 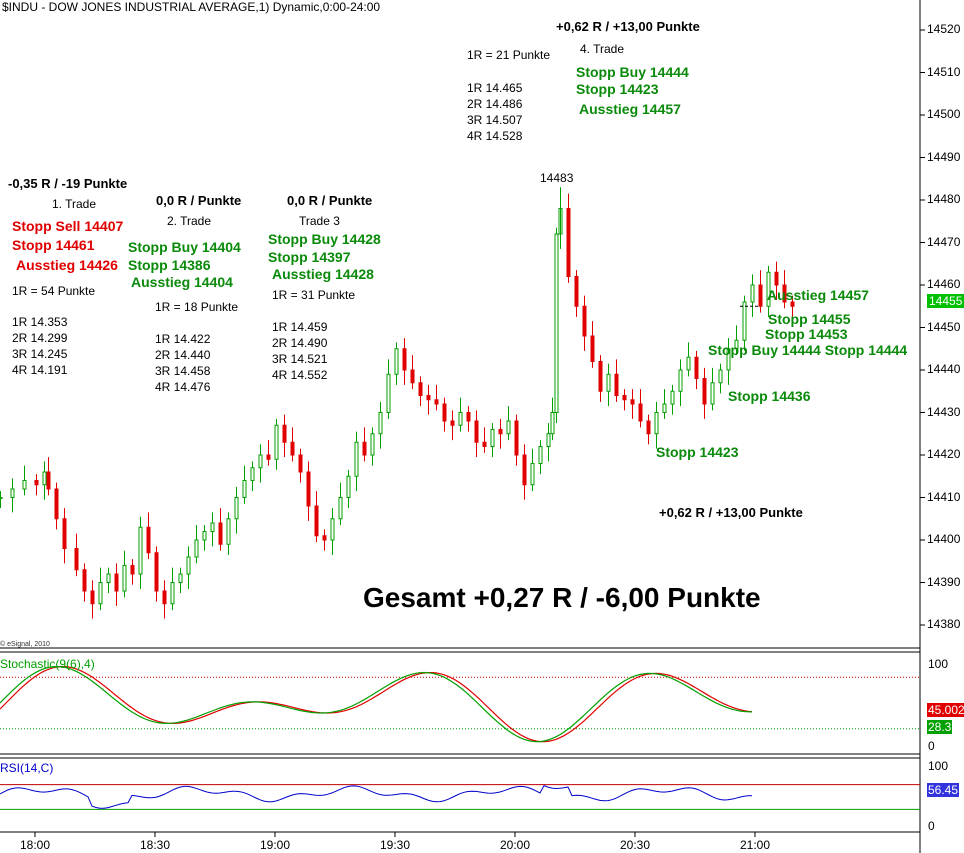 What do you see at coordinates (944, 581) in the screenshot?
I see `price-tick-label: 14390` at bounding box center [944, 581].